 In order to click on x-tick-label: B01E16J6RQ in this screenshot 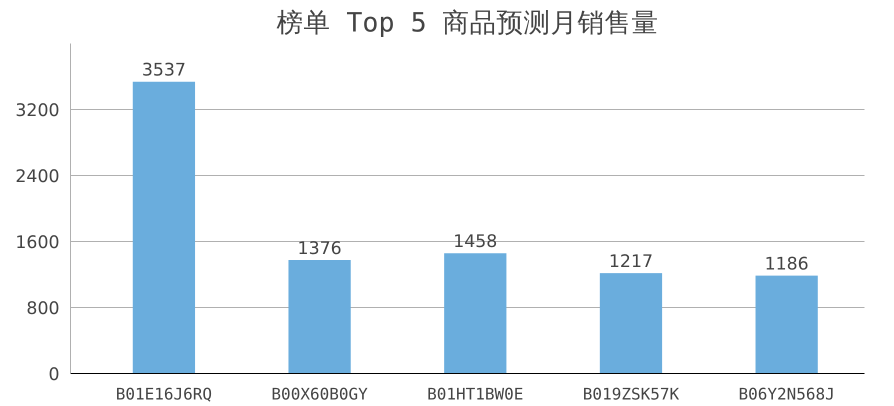, I will do `click(164, 394)`.